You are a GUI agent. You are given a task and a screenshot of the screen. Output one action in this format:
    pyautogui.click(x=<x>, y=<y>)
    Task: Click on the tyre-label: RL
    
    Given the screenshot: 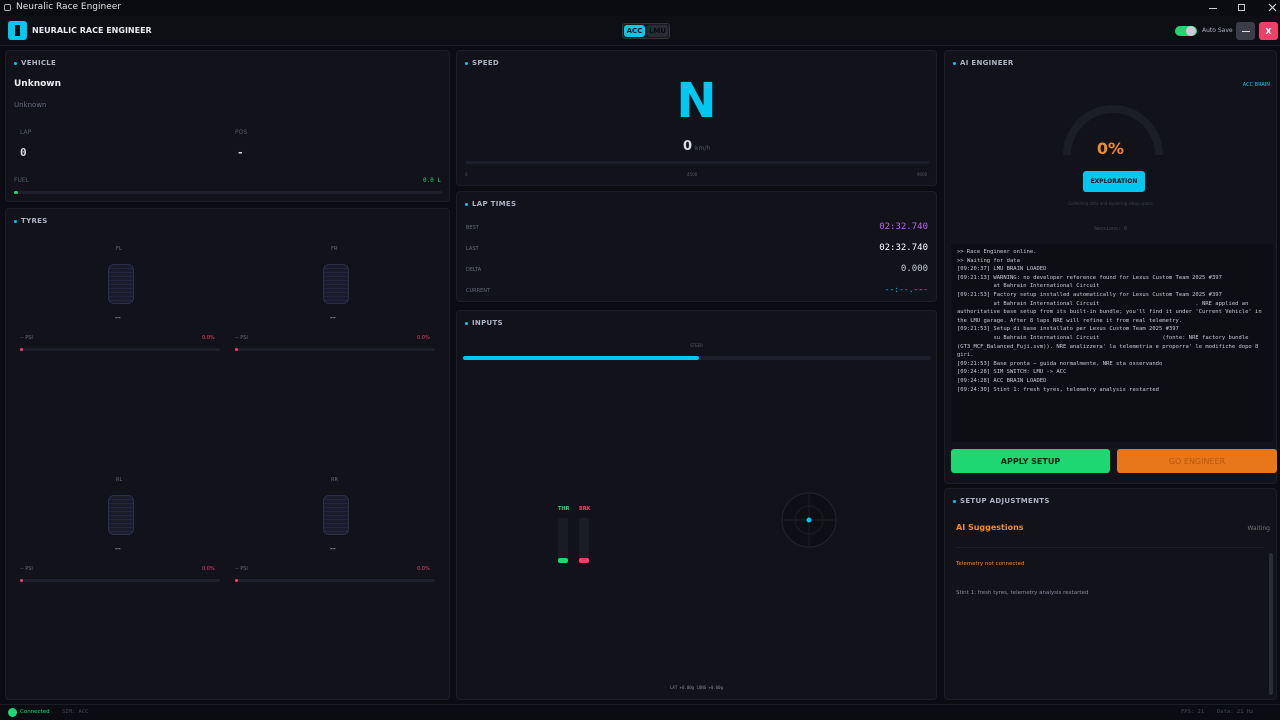 What is the action you would take?
    pyautogui.click(x=119, y=480)
    